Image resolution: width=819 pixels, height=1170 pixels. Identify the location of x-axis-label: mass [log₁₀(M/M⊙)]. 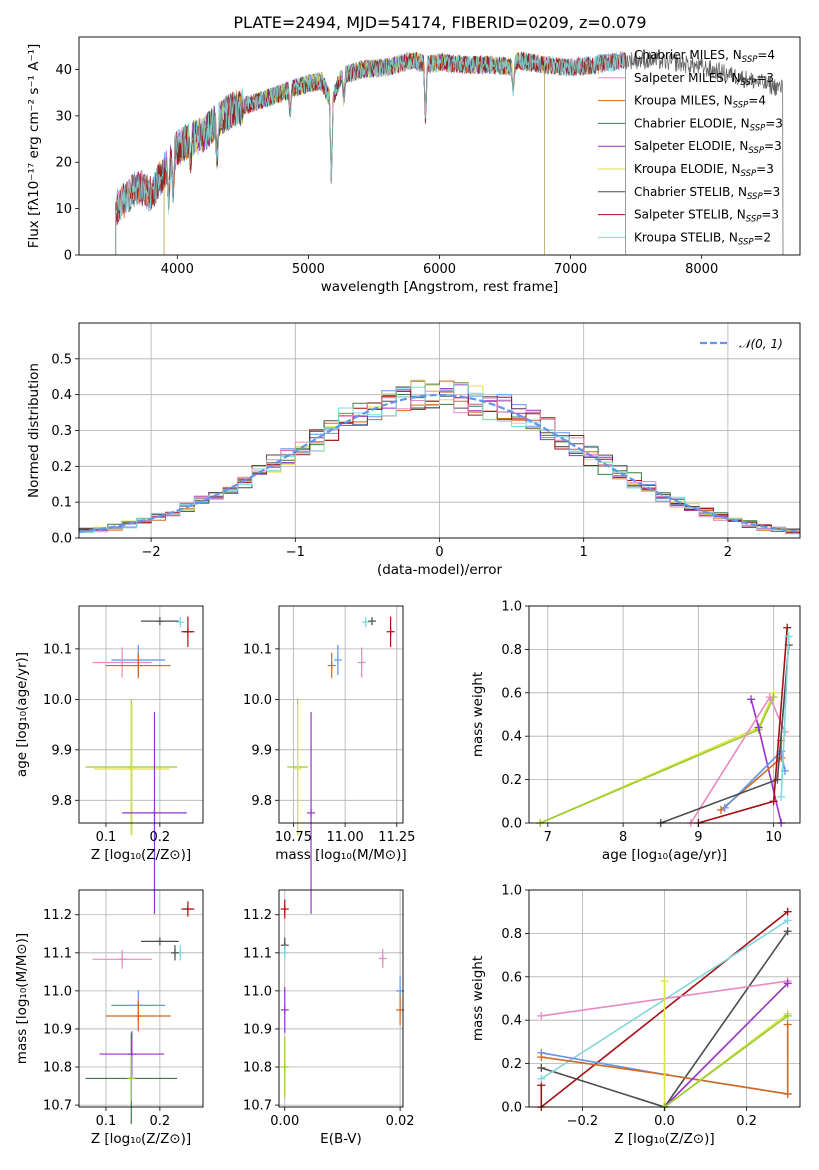
(340, 855).